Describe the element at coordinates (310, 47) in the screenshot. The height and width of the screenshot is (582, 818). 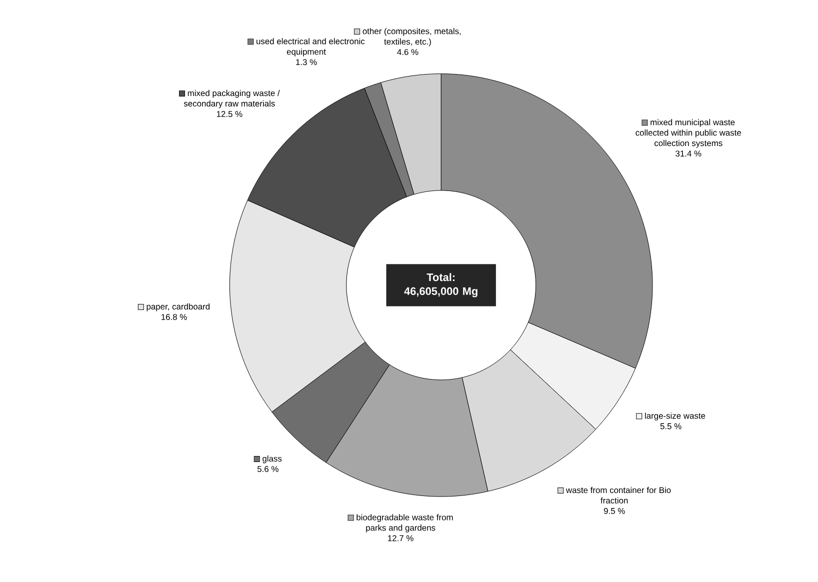
I see `legend-label: used electrical and electronic equipment` at that location.